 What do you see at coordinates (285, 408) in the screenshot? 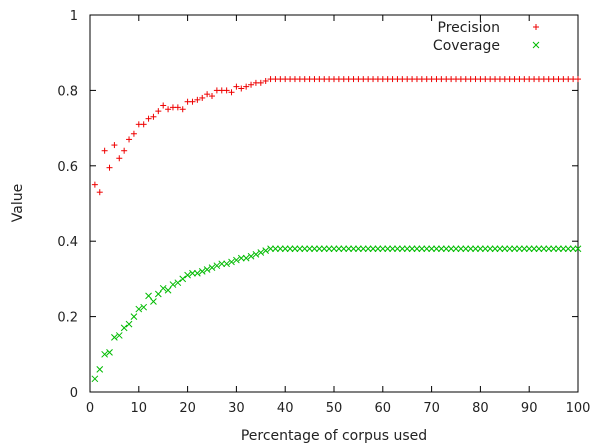
I see `x-tick-label: 40` at bounding box center [285, 408].